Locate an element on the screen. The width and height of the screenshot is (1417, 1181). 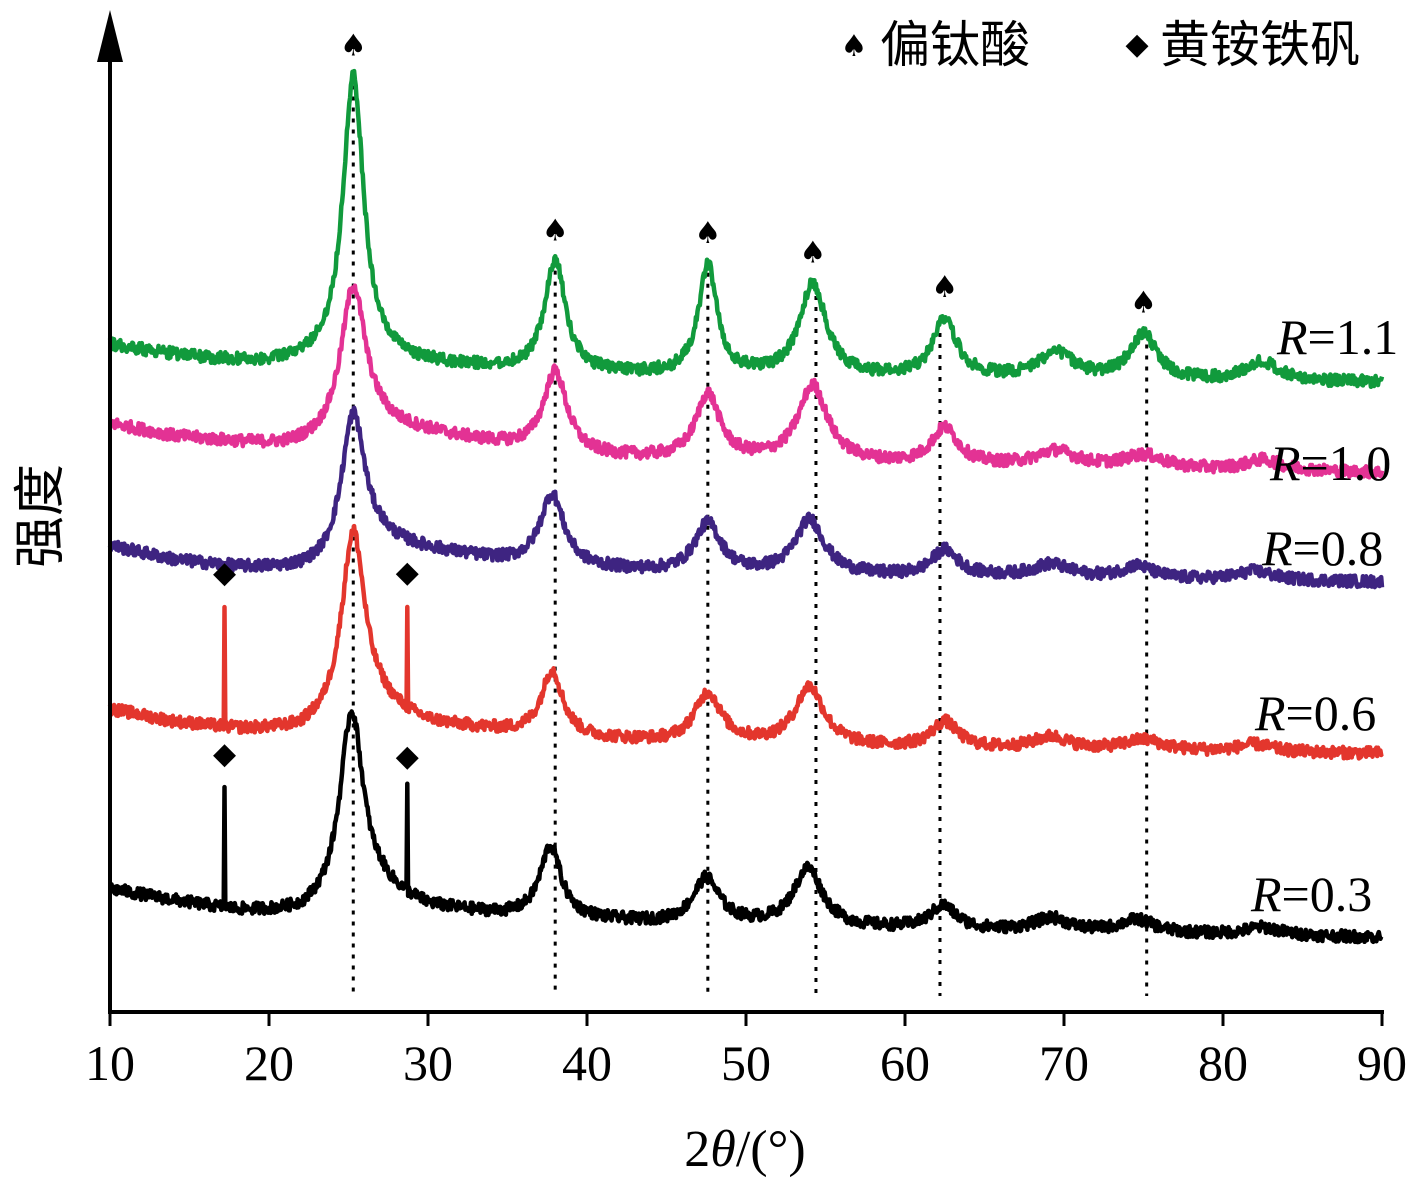
x-axis-title: 2θ/(°) is located at coordinates (744, 1149).